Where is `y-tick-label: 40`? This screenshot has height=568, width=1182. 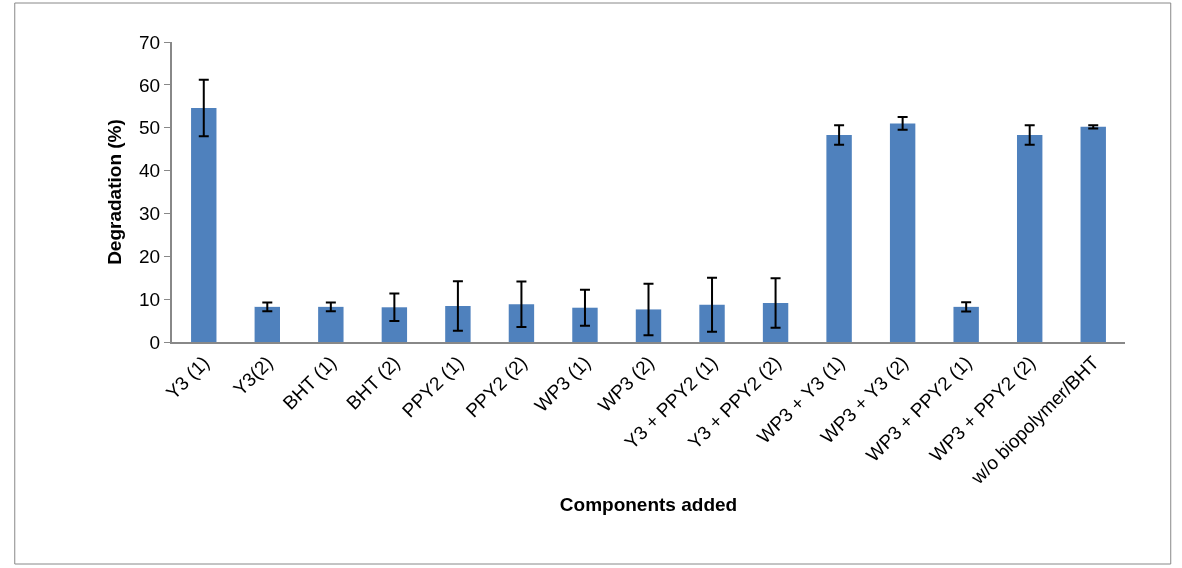 y-tick-label: 40 is located at coordinates (150, 171).